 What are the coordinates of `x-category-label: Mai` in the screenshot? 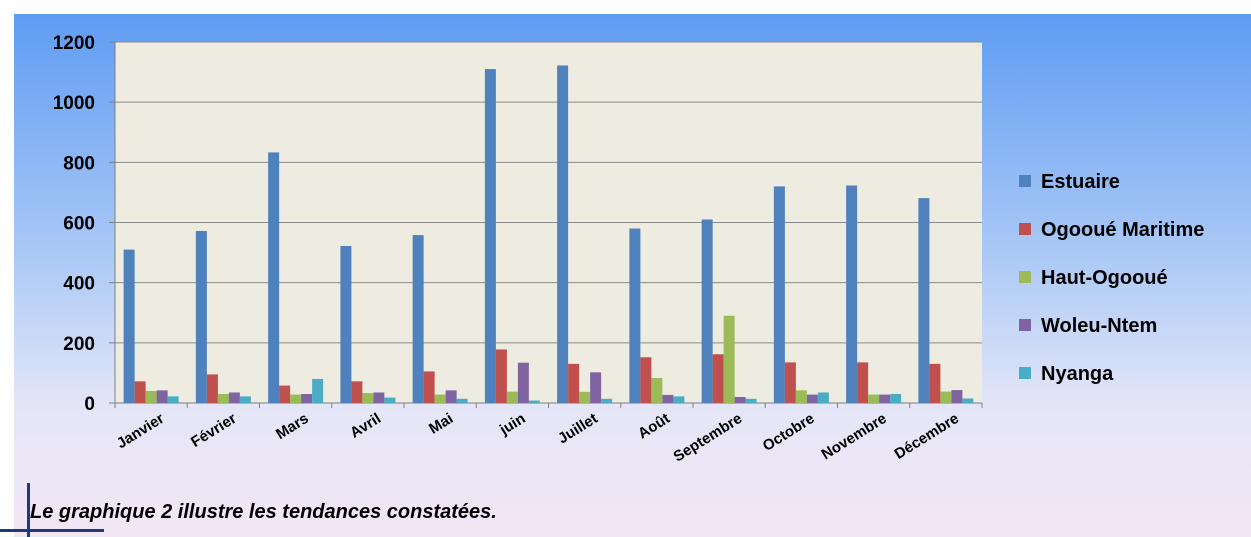 It's located at (441, 424).